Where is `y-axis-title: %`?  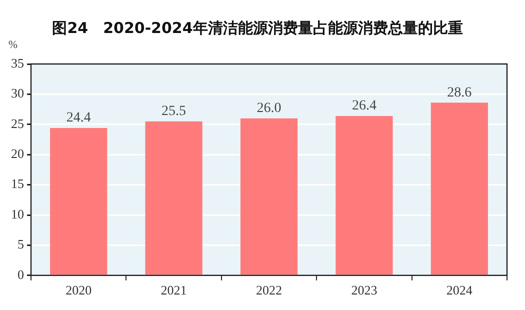
y-axis-title: % is located at coordinates (13, 45).